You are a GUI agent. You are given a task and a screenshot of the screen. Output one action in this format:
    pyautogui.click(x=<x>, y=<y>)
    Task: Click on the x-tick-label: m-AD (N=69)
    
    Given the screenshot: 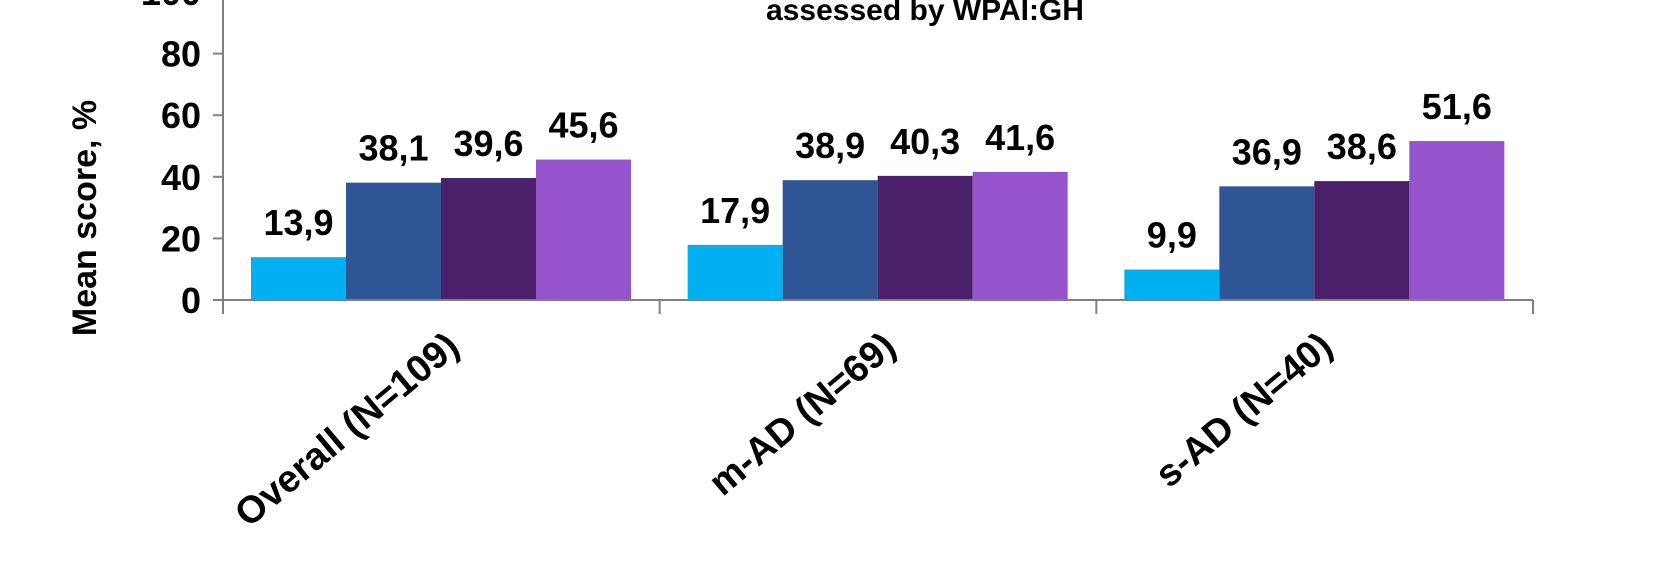 What is the action you would take?
    pyautogui.click(x=802, y=414)
    